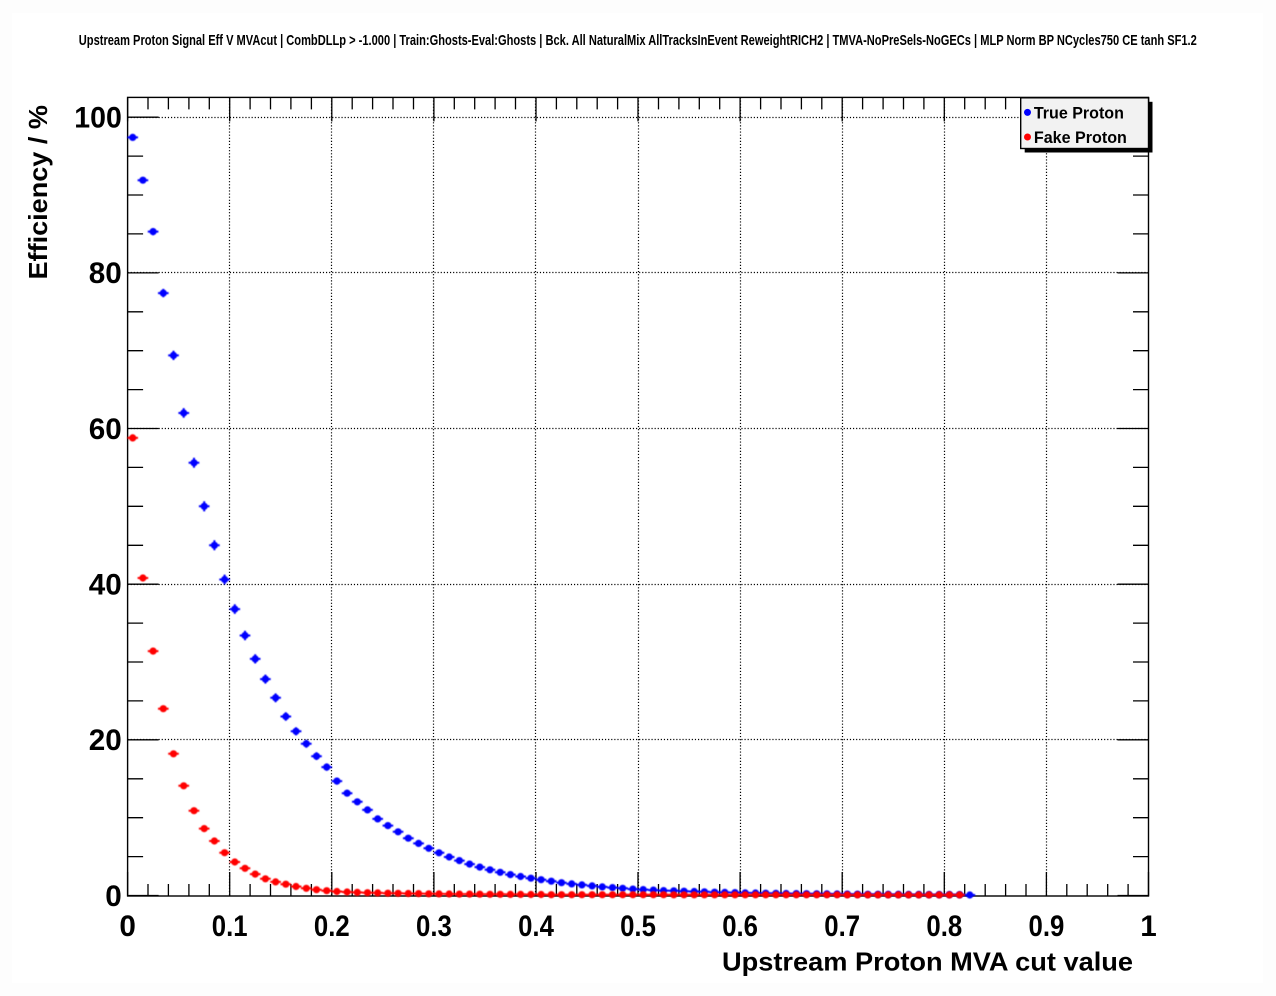 The width and height of the screenshot is (1276, 996). Describe the element at coordinates (927, 961) in the screenshot. I see `svg-text: Upstream Proton MVA cut value` at that location.